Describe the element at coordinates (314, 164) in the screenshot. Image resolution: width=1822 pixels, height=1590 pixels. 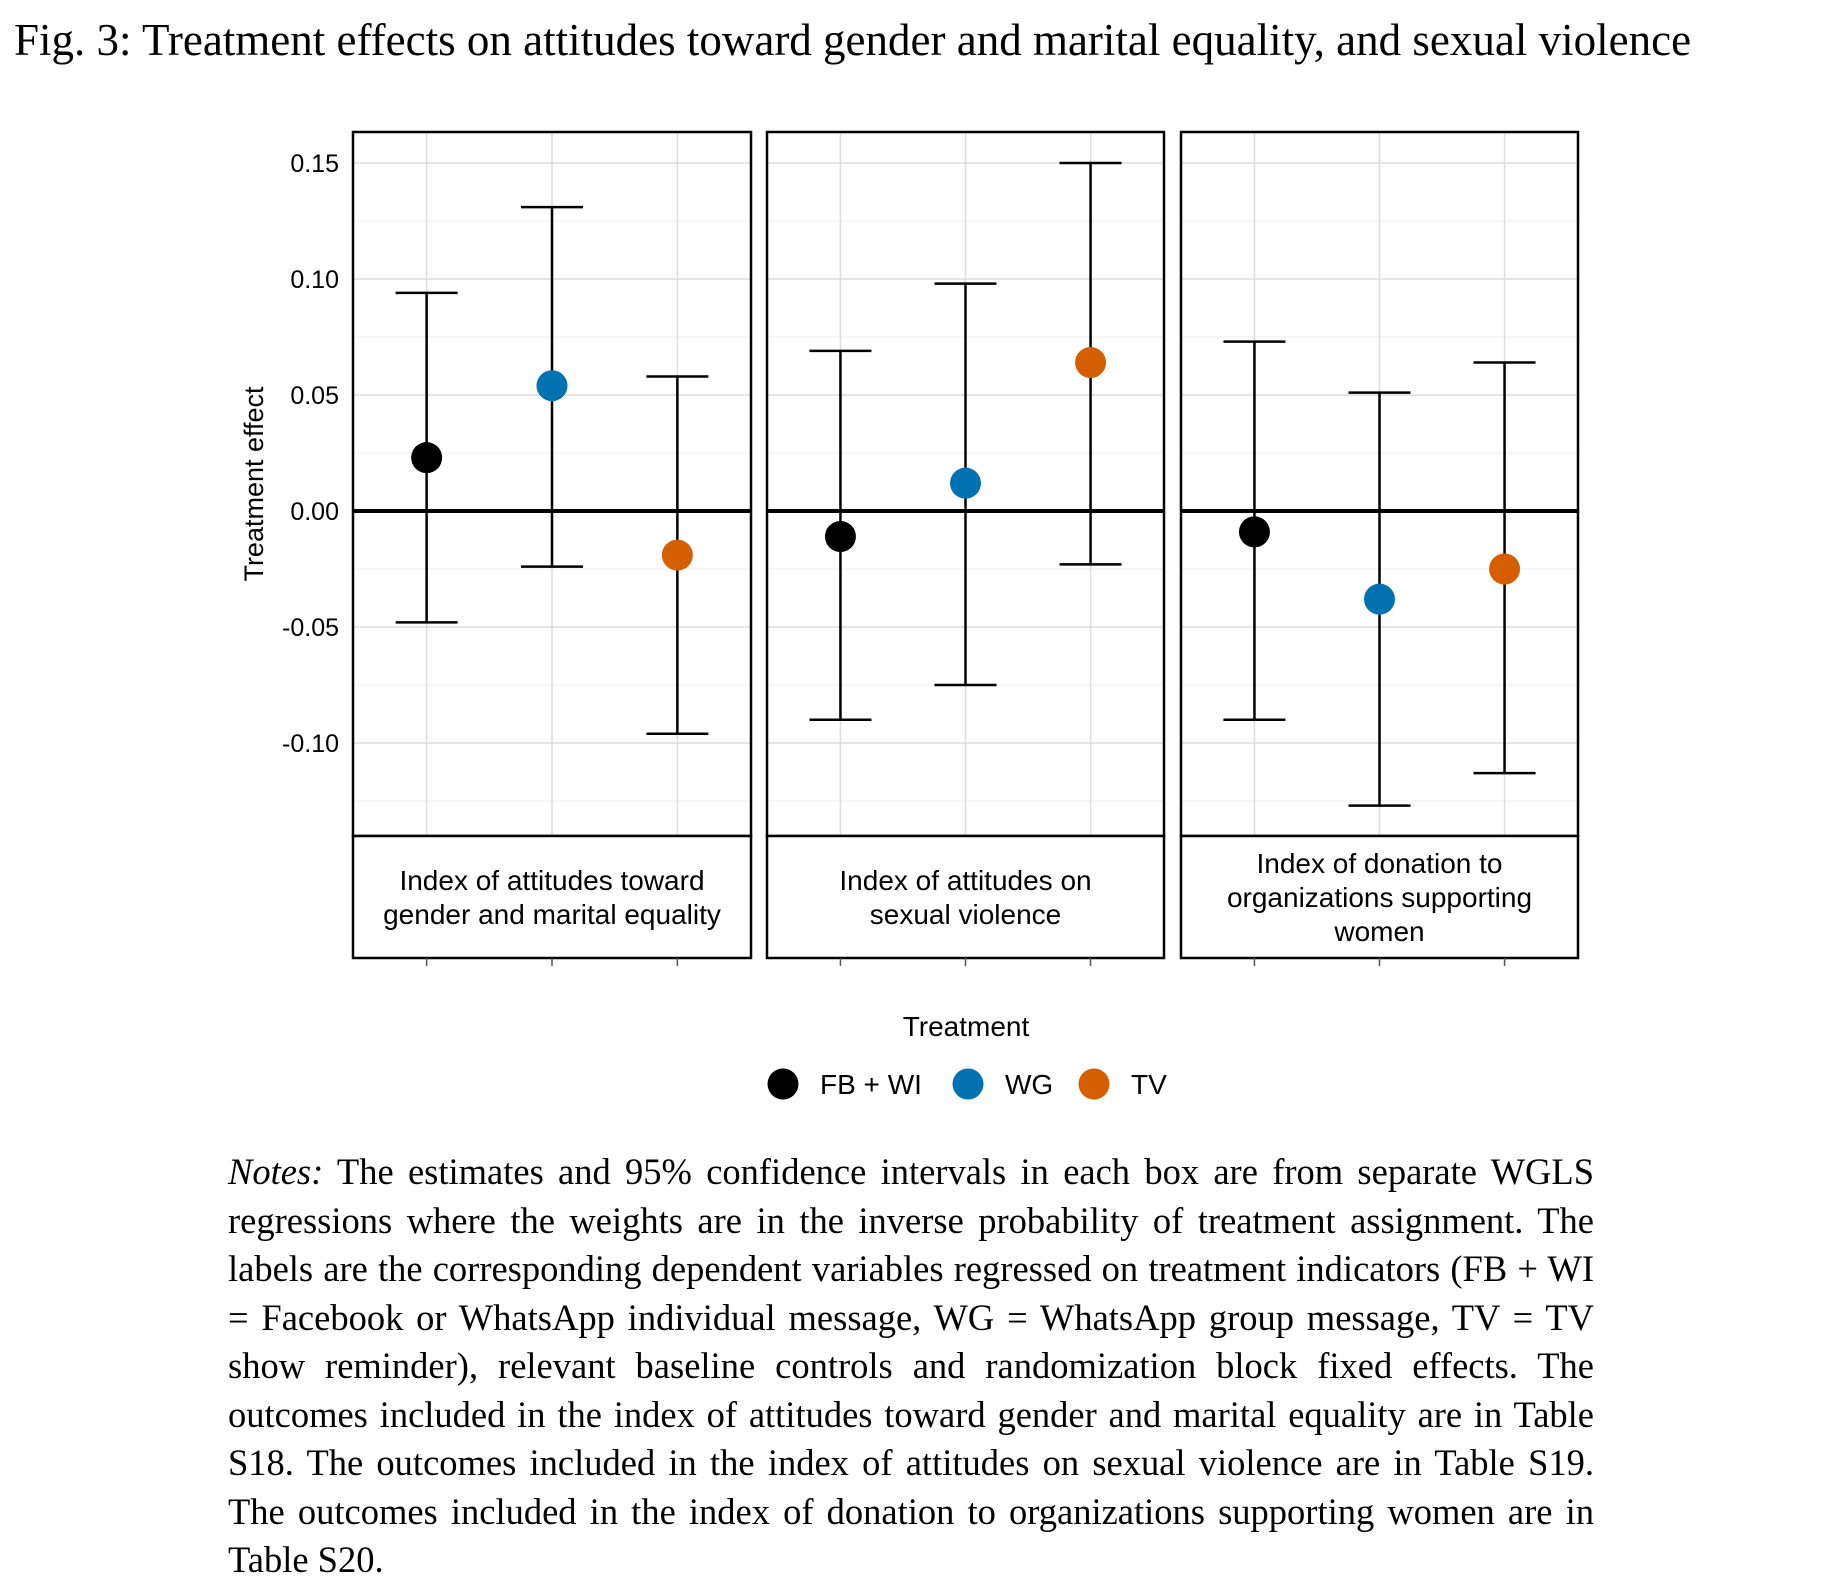
I see `y-tick-label: 0.15` at that location.